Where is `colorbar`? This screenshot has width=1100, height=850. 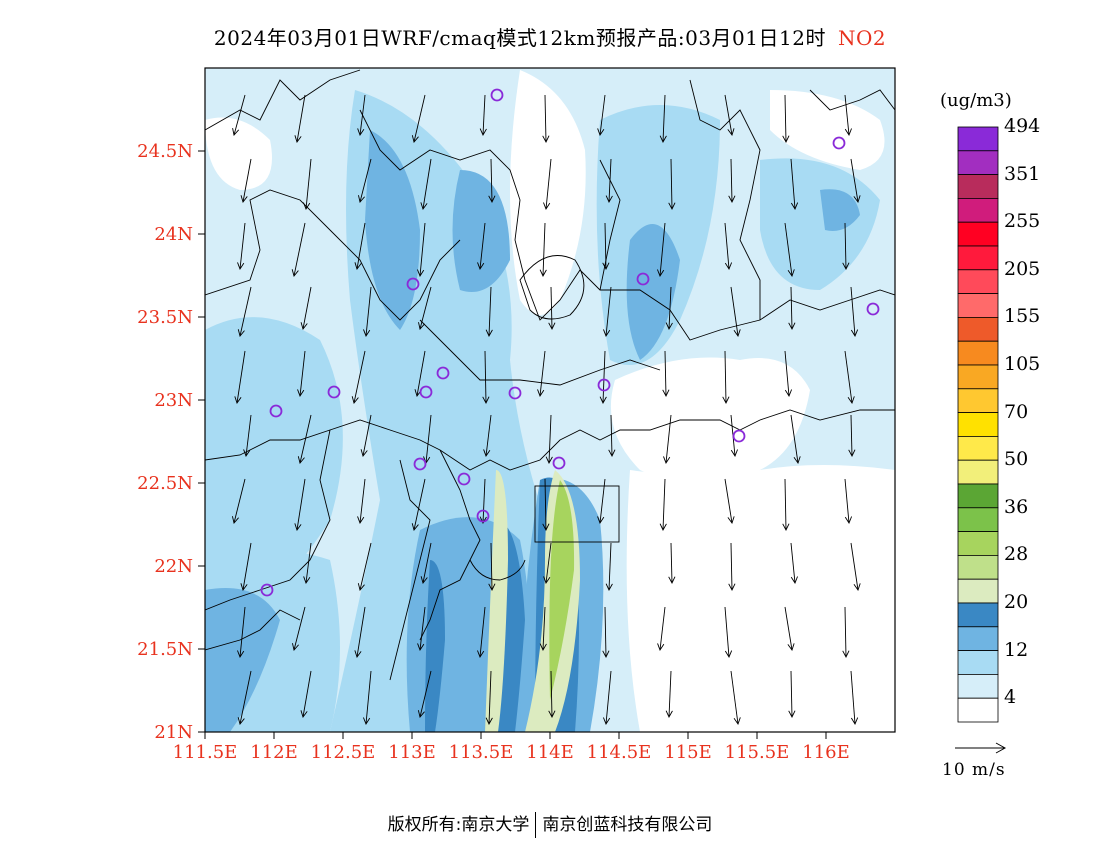 colorbar is located at coordinates (978, 424).